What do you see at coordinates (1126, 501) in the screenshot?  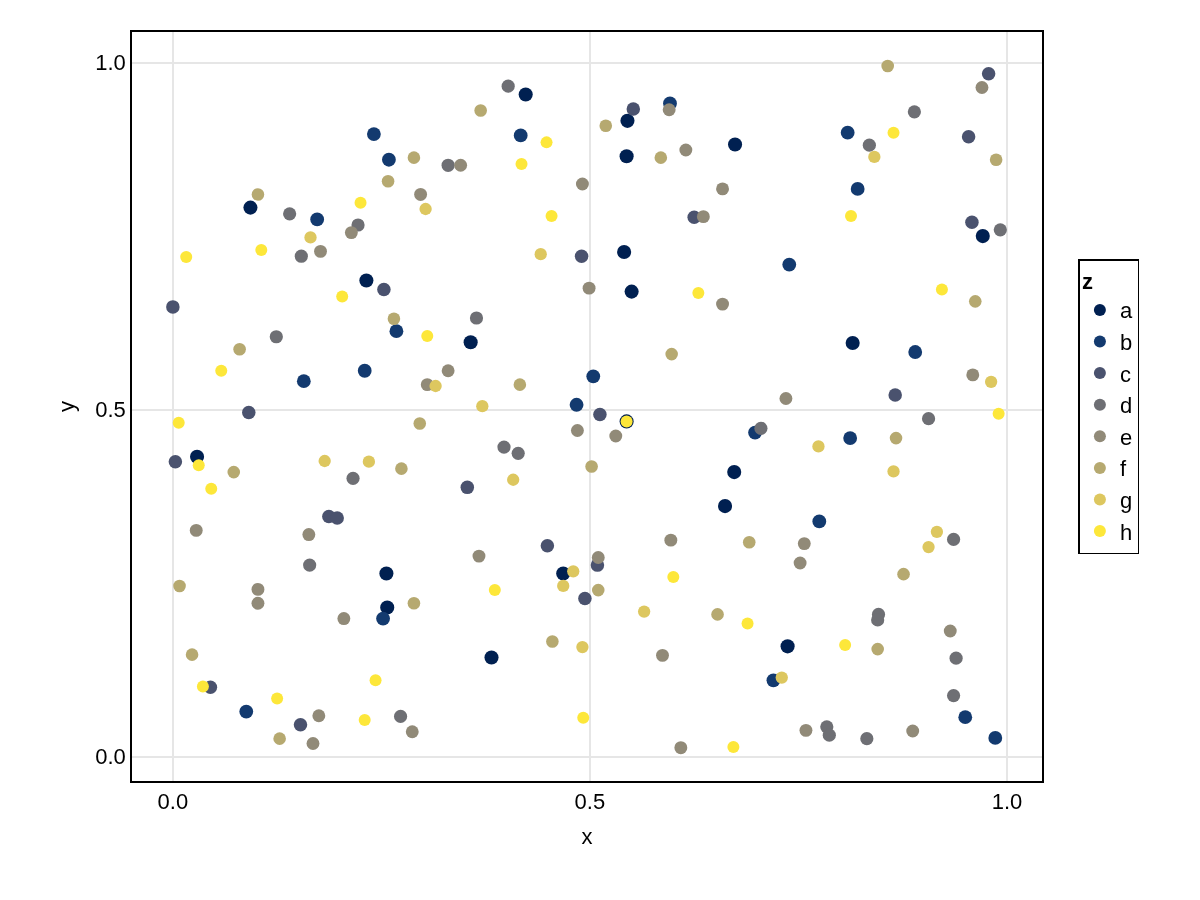 I see `legend-label: g` at bounding box center [1126, 501].